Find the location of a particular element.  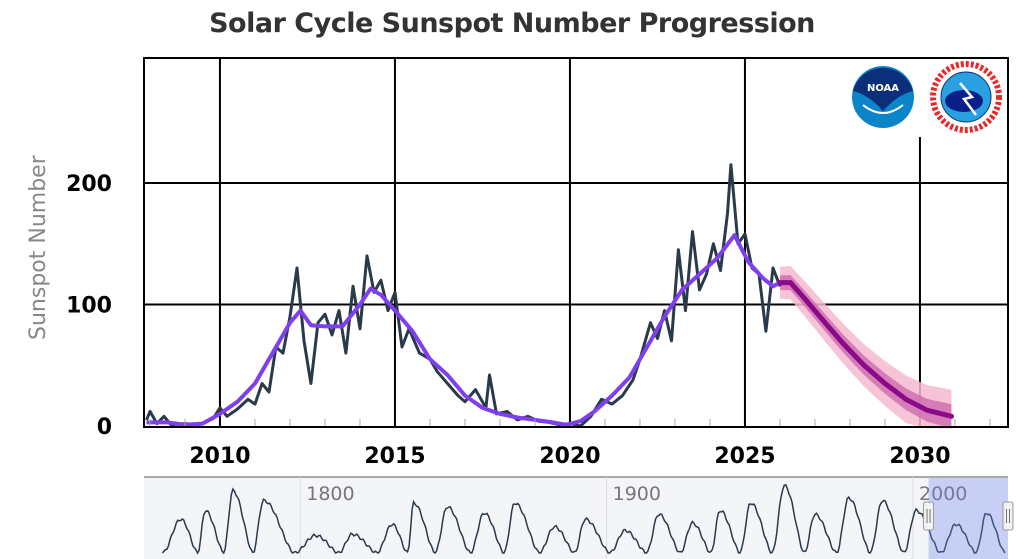

x-tick-label: 2025 is located at coordinates (744, 456).